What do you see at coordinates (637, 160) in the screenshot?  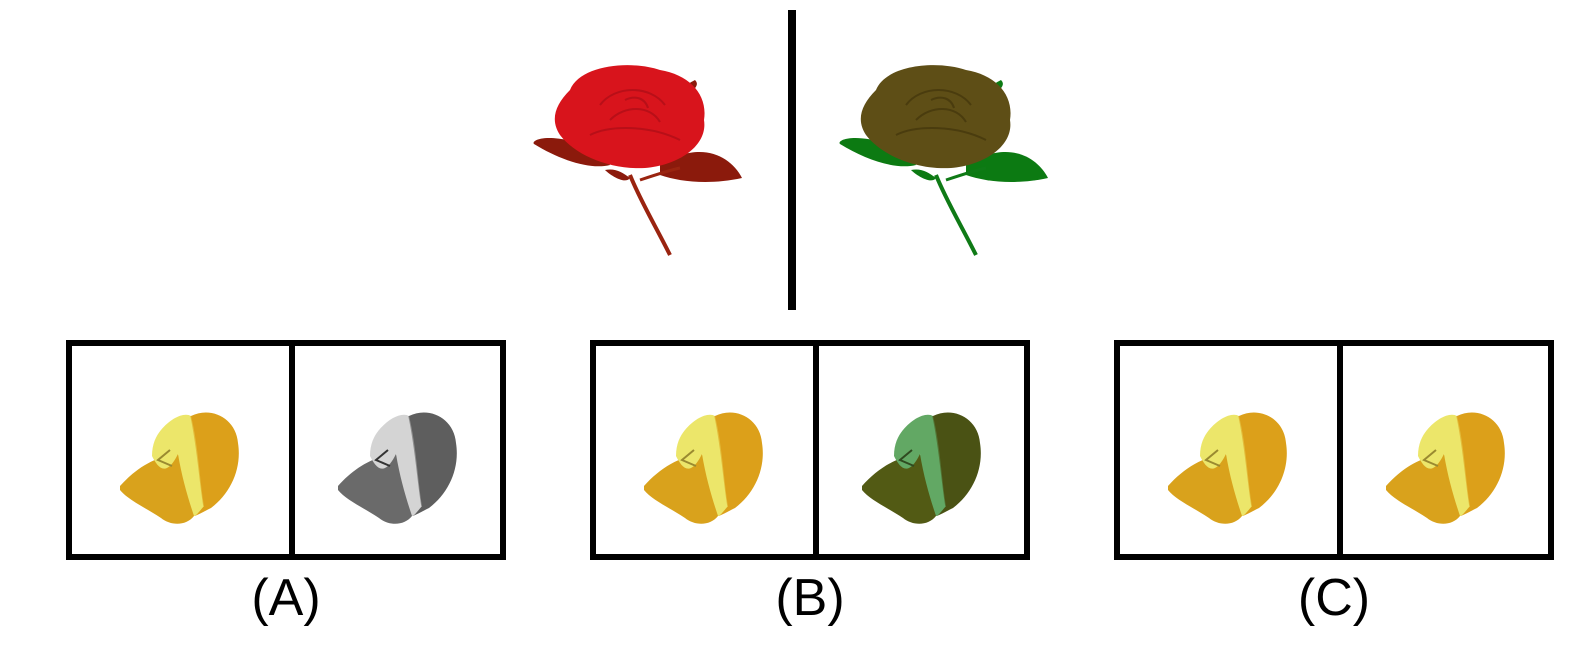 I see `red-rose-icon` at bounding box center [637, 160].